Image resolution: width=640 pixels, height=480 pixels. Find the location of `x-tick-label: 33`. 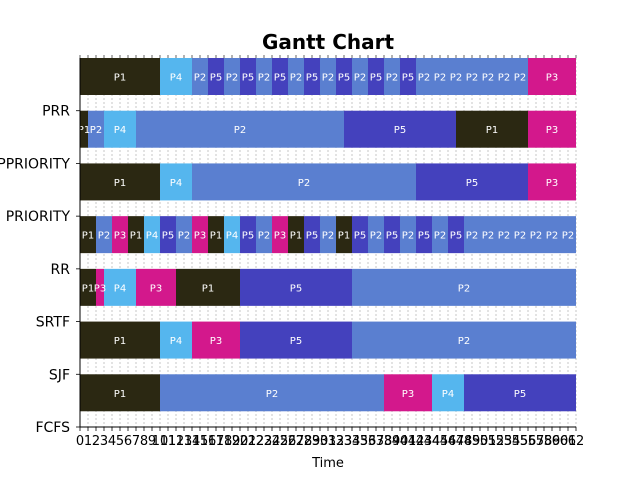

x-tick-label: 33 is located at coordinates (344, 441).